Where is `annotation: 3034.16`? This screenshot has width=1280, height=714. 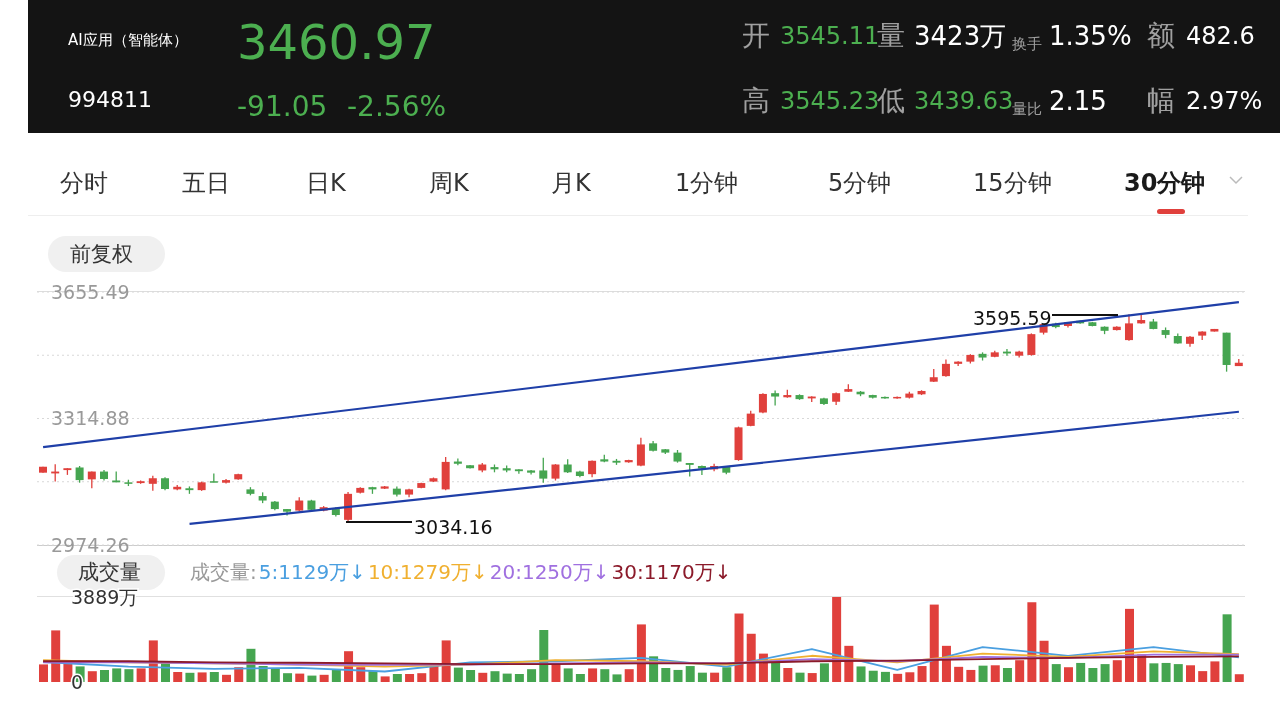 annotation: 3034.16 is located at coordinates (453, 526).